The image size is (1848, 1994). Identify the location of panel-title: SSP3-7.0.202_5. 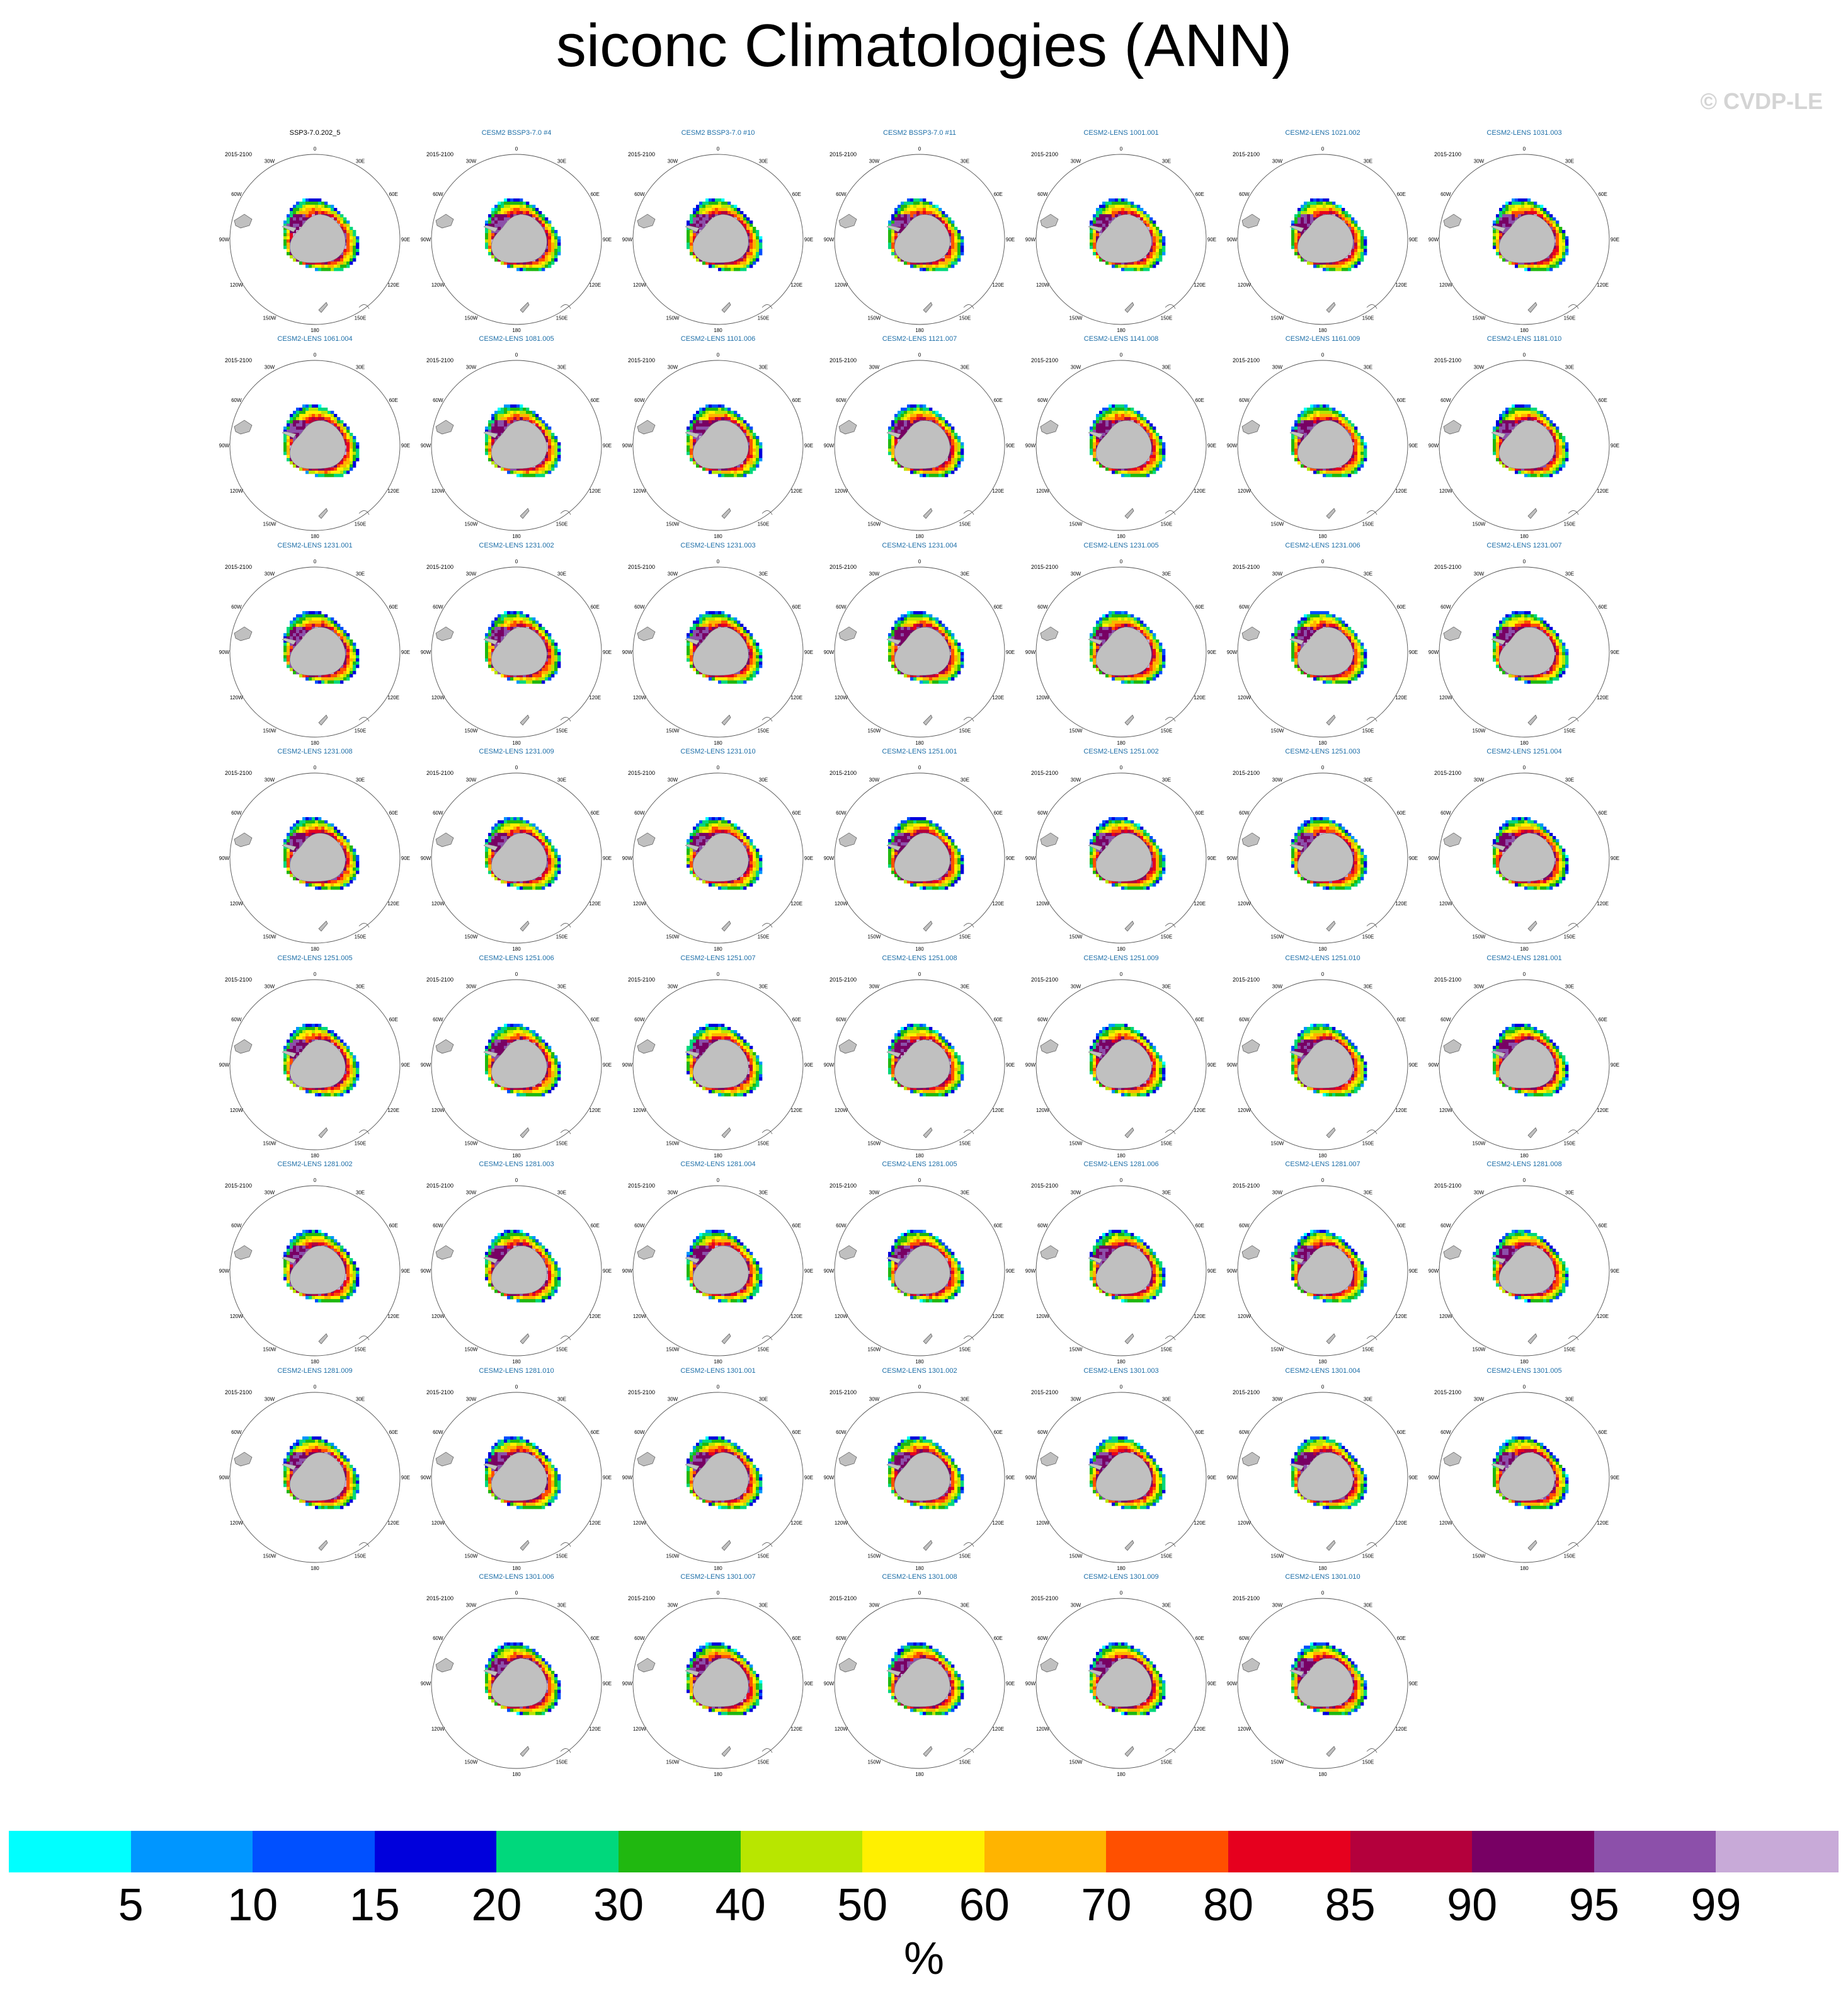
(315, 133).